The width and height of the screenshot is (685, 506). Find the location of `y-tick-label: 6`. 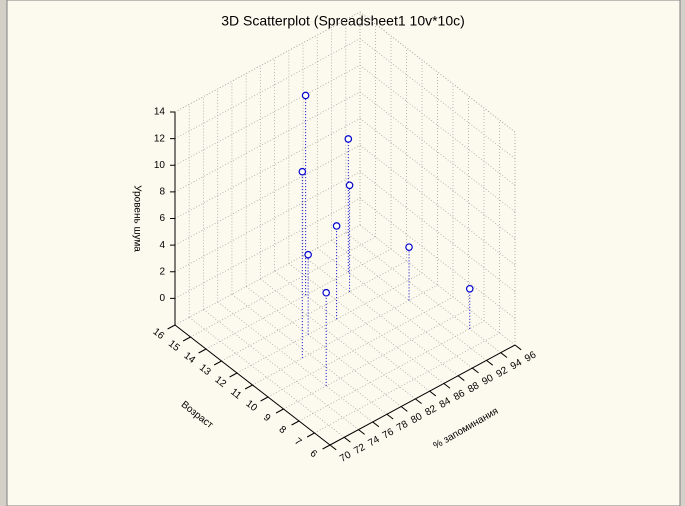

y-tick-label: 6 is located at coordinates (314, 454).